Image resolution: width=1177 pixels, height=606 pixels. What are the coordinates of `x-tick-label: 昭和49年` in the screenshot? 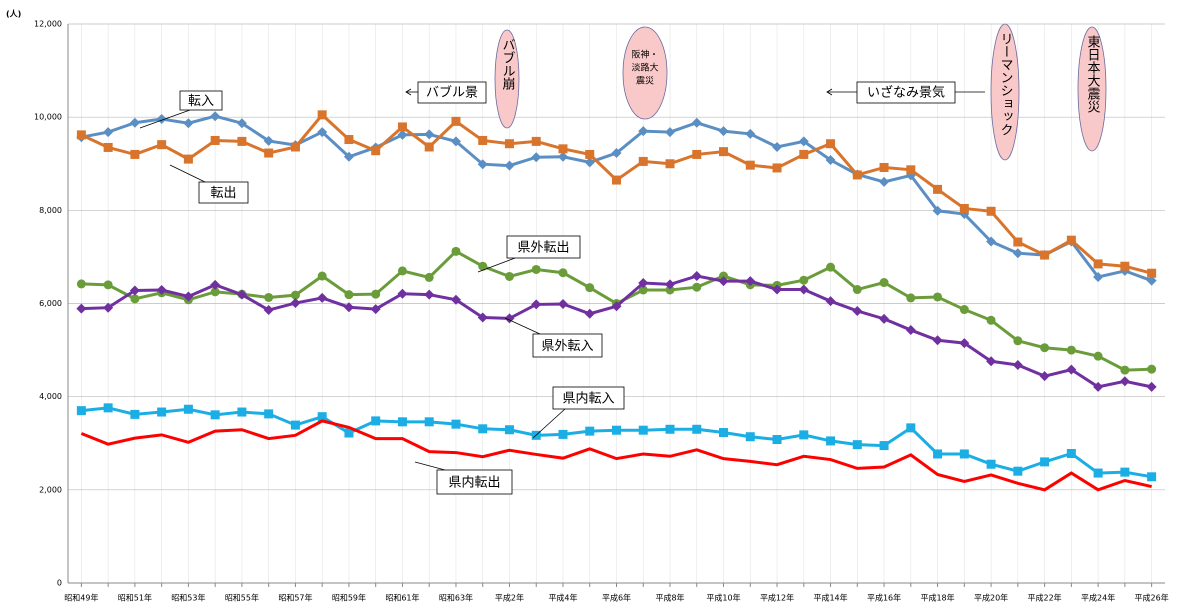 It's located at (81, 598).